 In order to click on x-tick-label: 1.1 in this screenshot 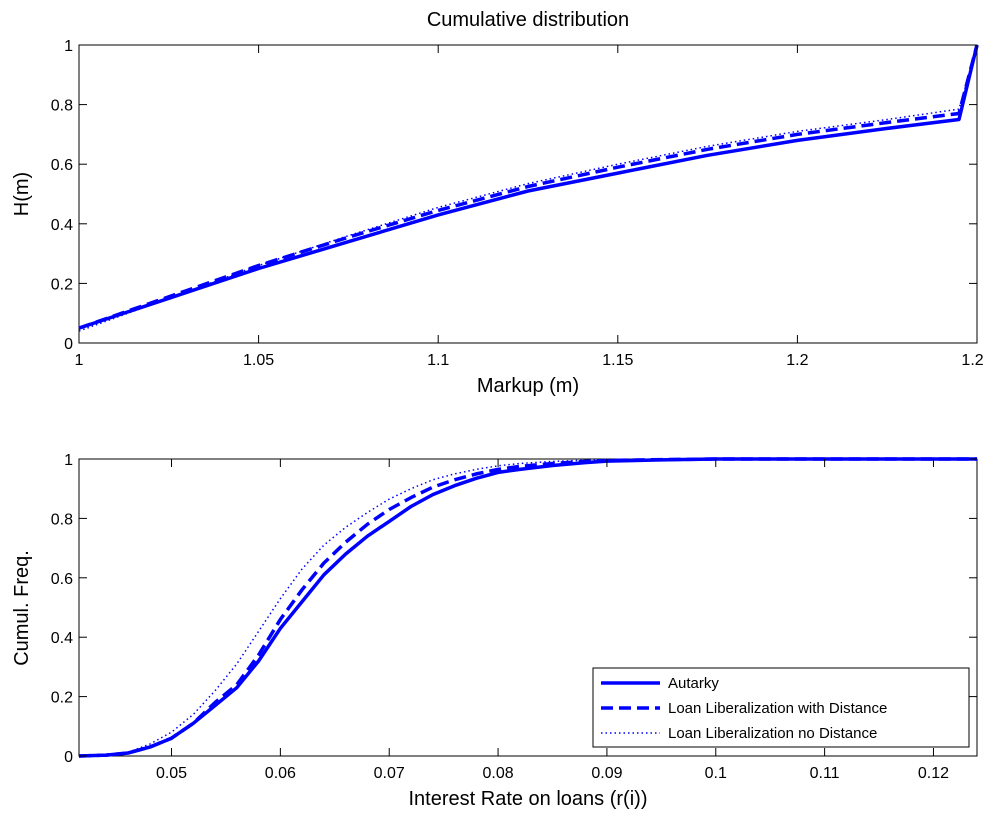, I will do `click(438, 360)`.